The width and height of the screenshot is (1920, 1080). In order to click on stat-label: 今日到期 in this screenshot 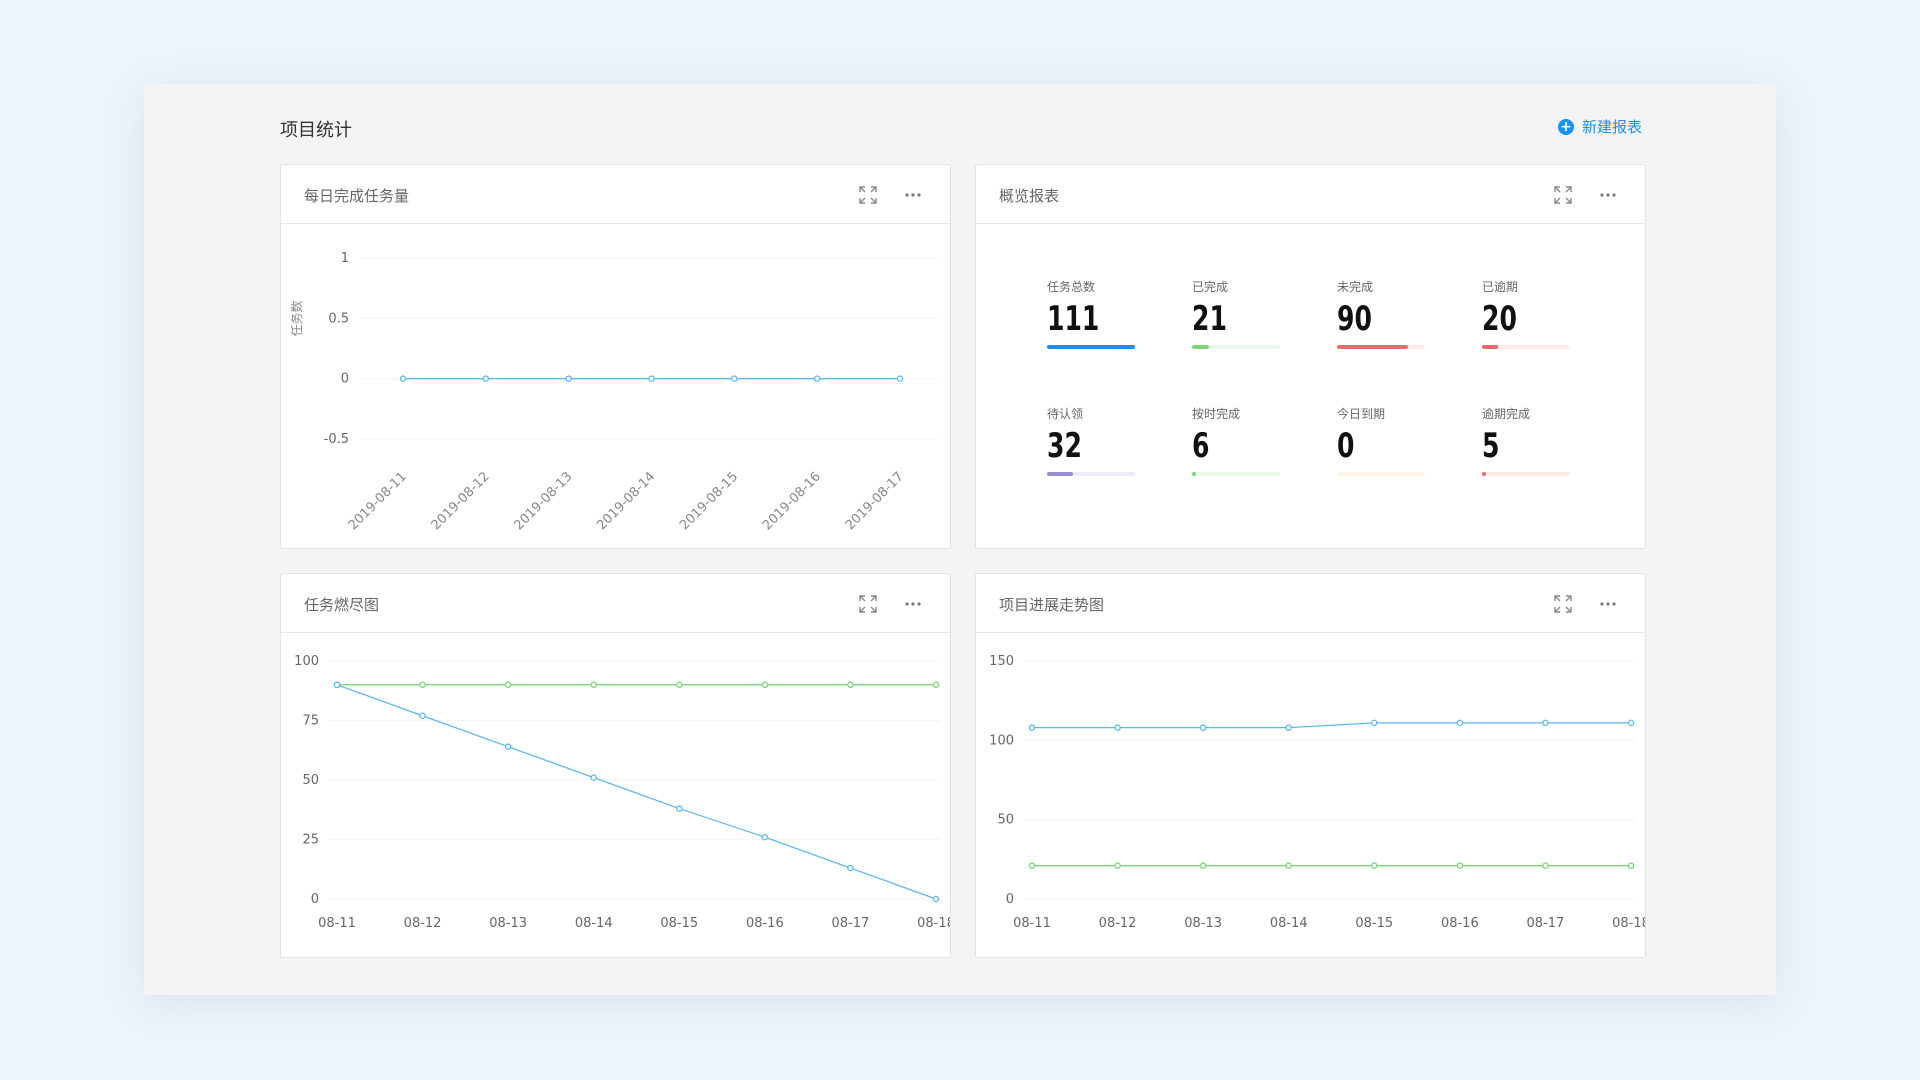, I will do `click(1361, 414)`.